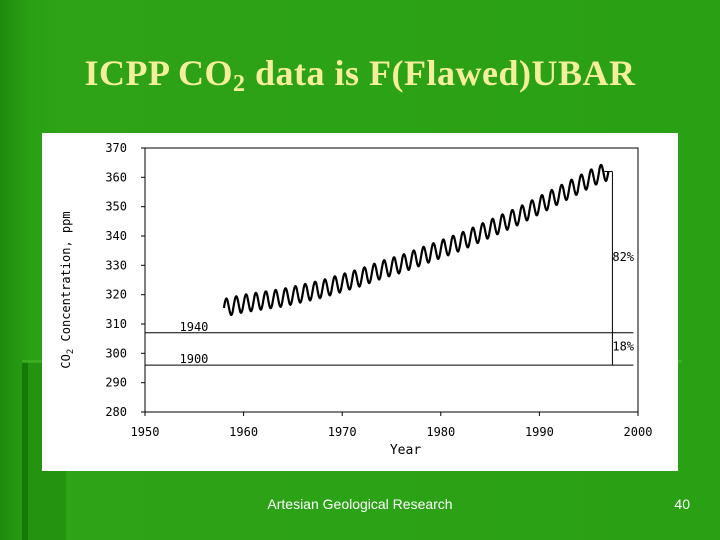 The image size is (720, 540). What do you see at coordinates (116, 324) in the screenshot?
I see `y-tick-label: 310` at bounding box center [116, 324].